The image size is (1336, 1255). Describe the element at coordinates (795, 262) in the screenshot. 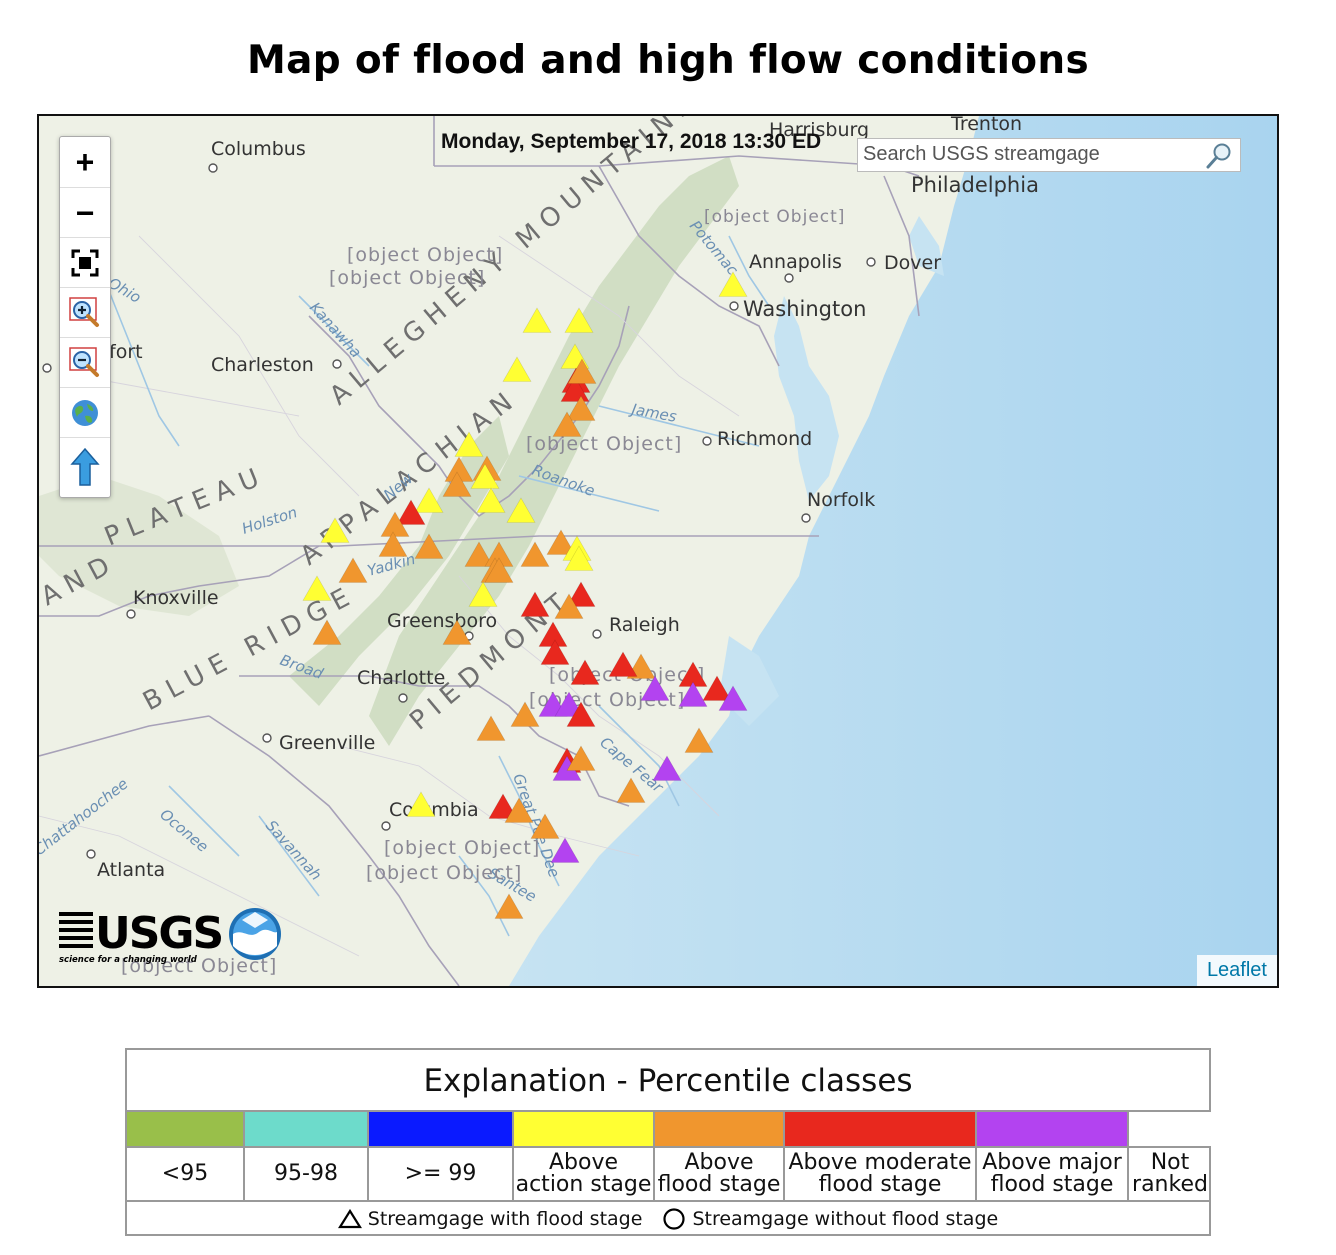

I see `city-annapolis: Annapolis` at that location.